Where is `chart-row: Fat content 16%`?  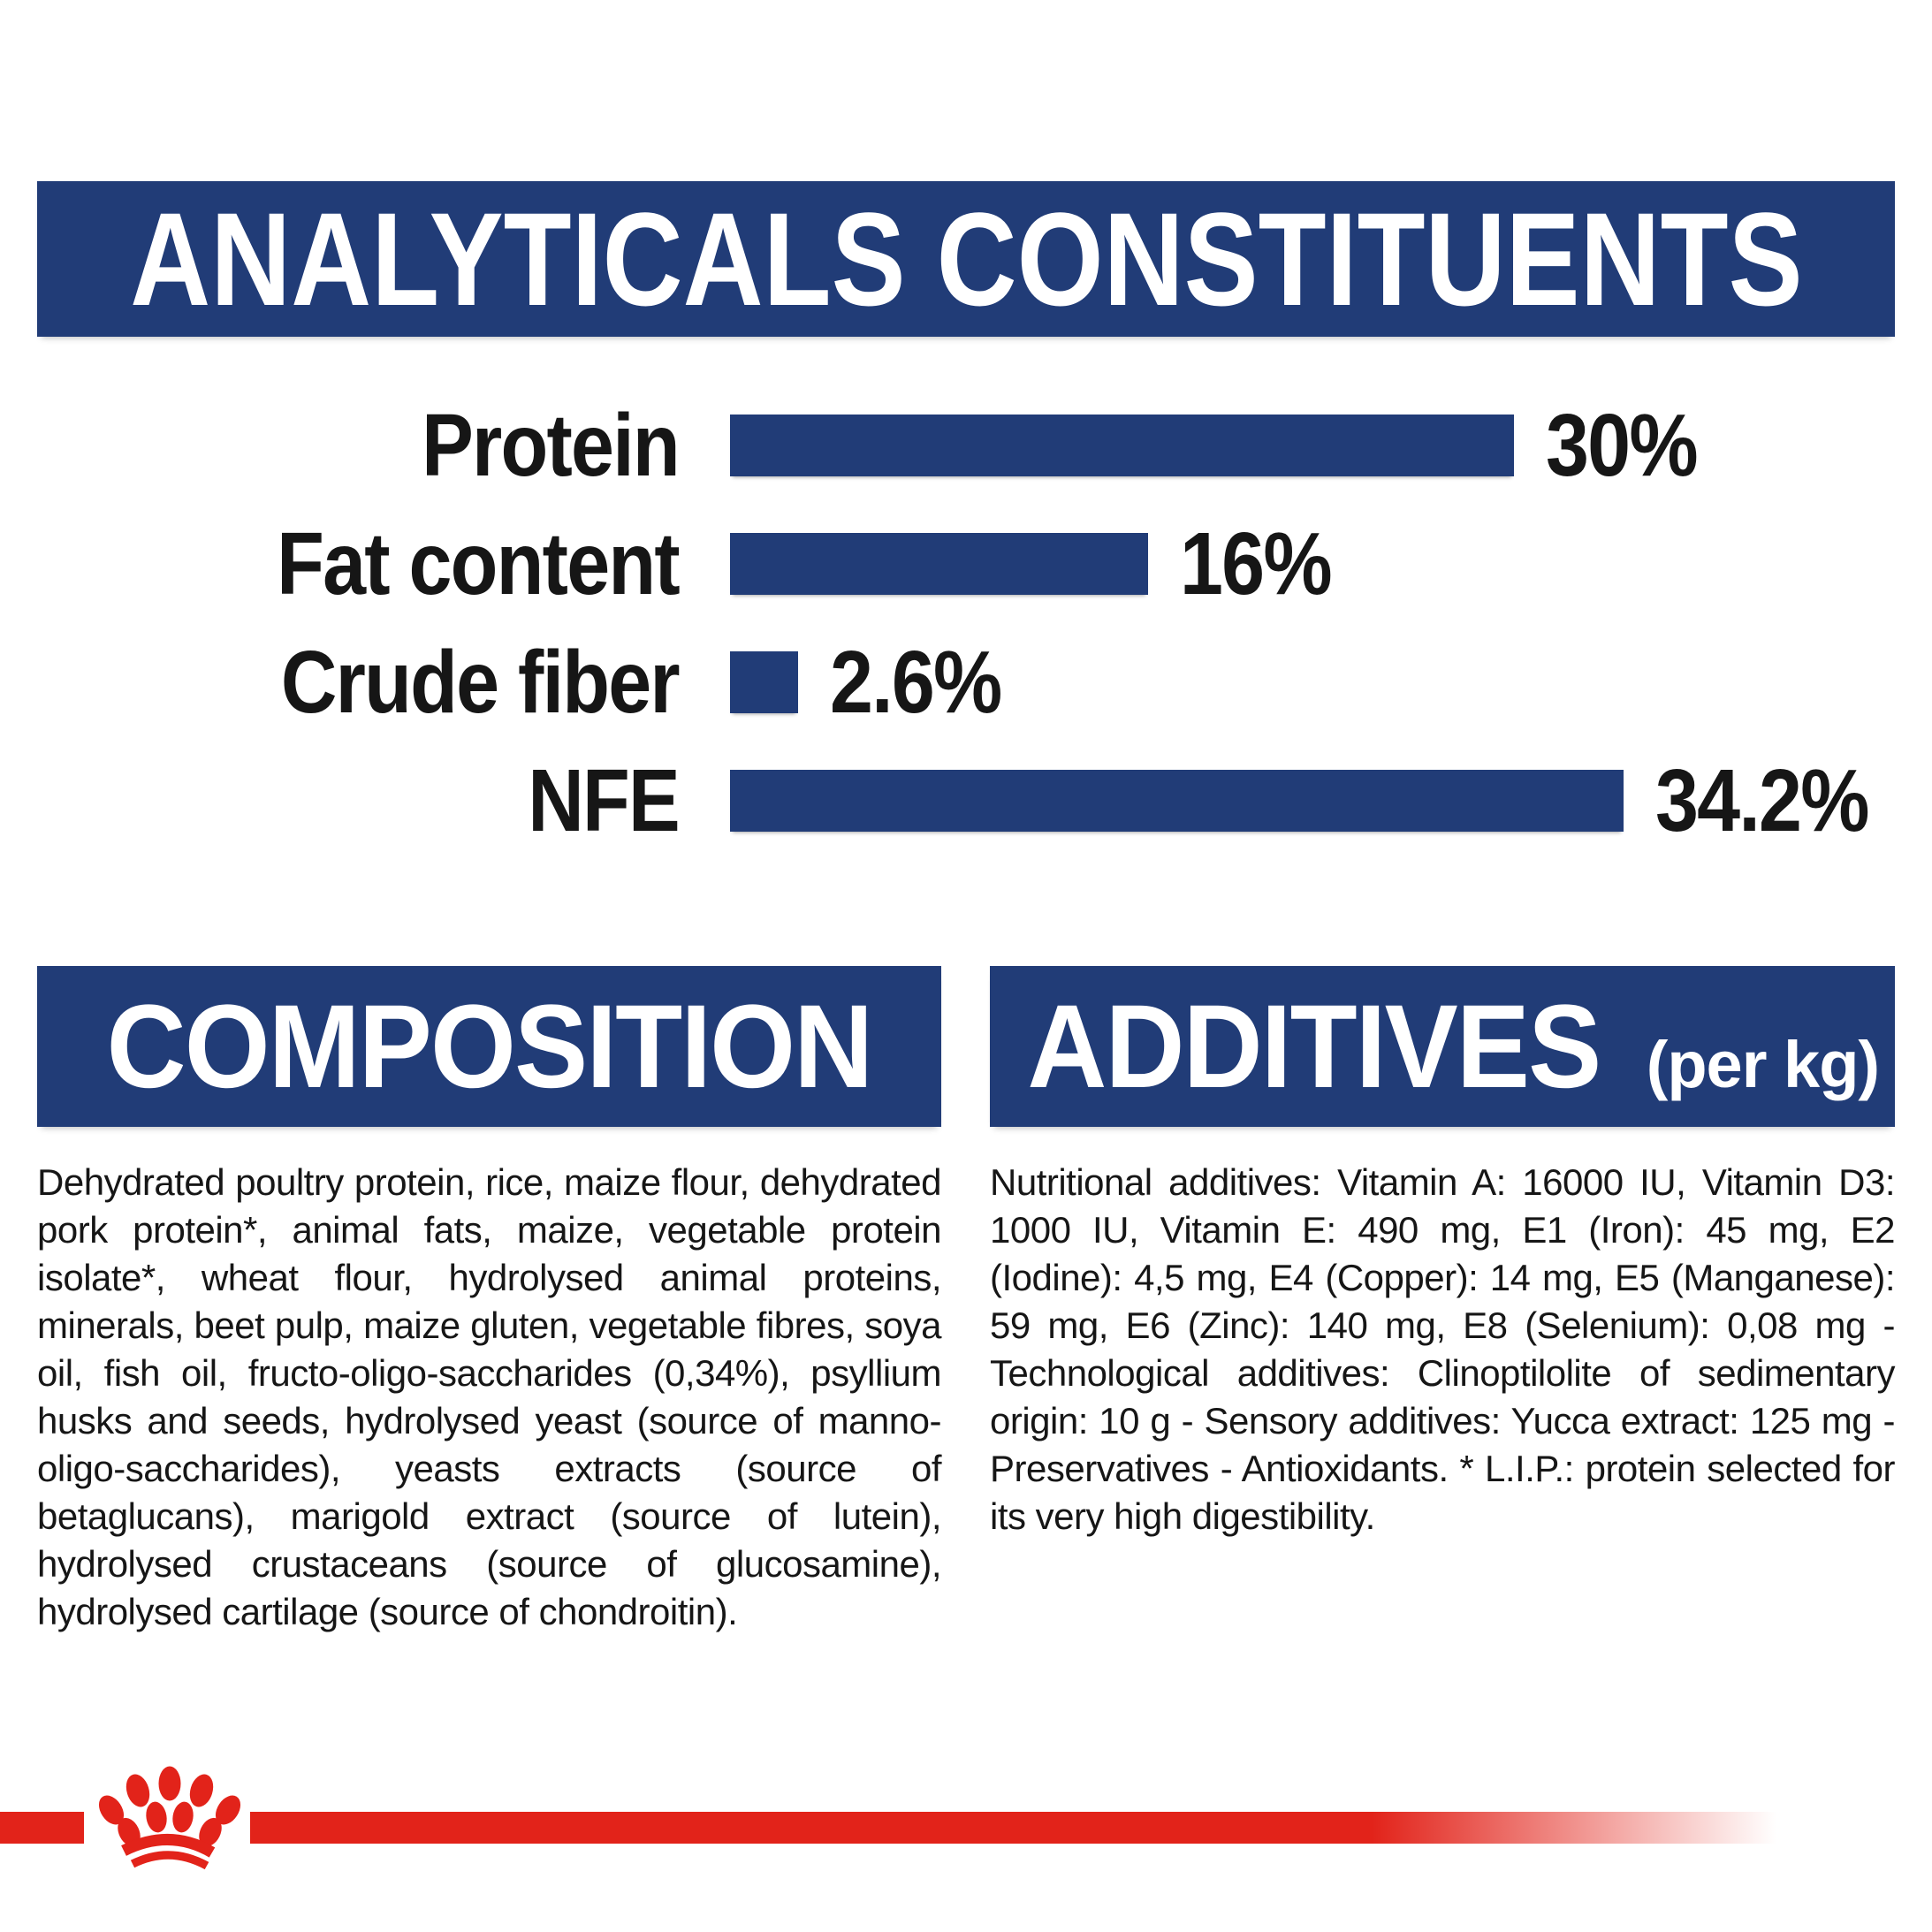
chart-row: Fat content 16% is located at coordinates (966, 563).